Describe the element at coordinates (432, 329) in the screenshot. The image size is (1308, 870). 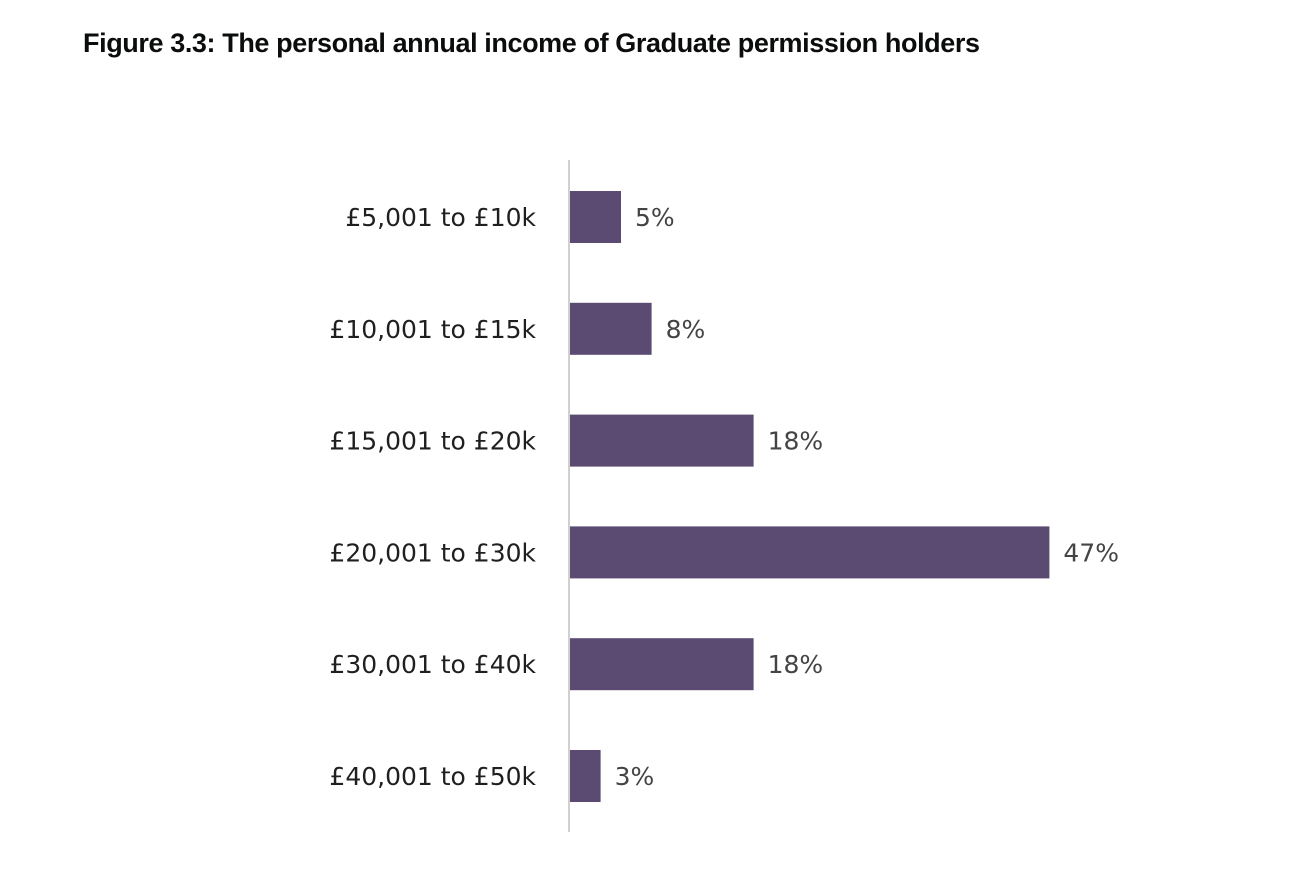
I see `category-label: £10,001 to £15k` at that location.